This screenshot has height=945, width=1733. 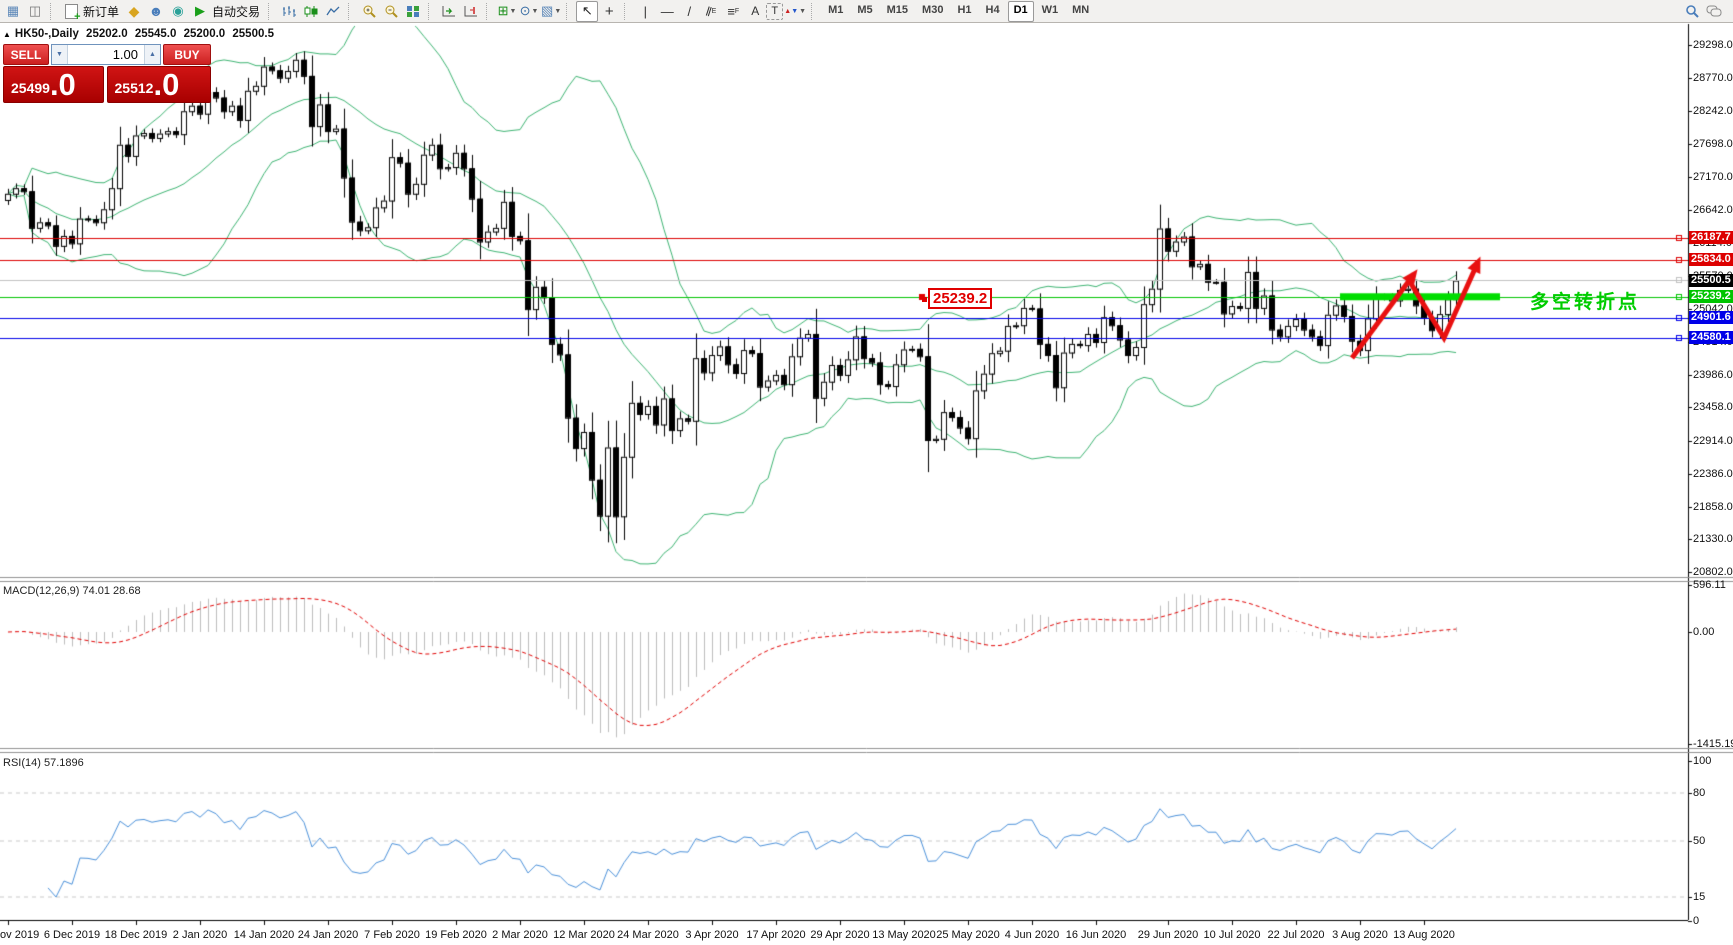 I want to click on volume-increase-button: ▲, so click(x=152, y=54).